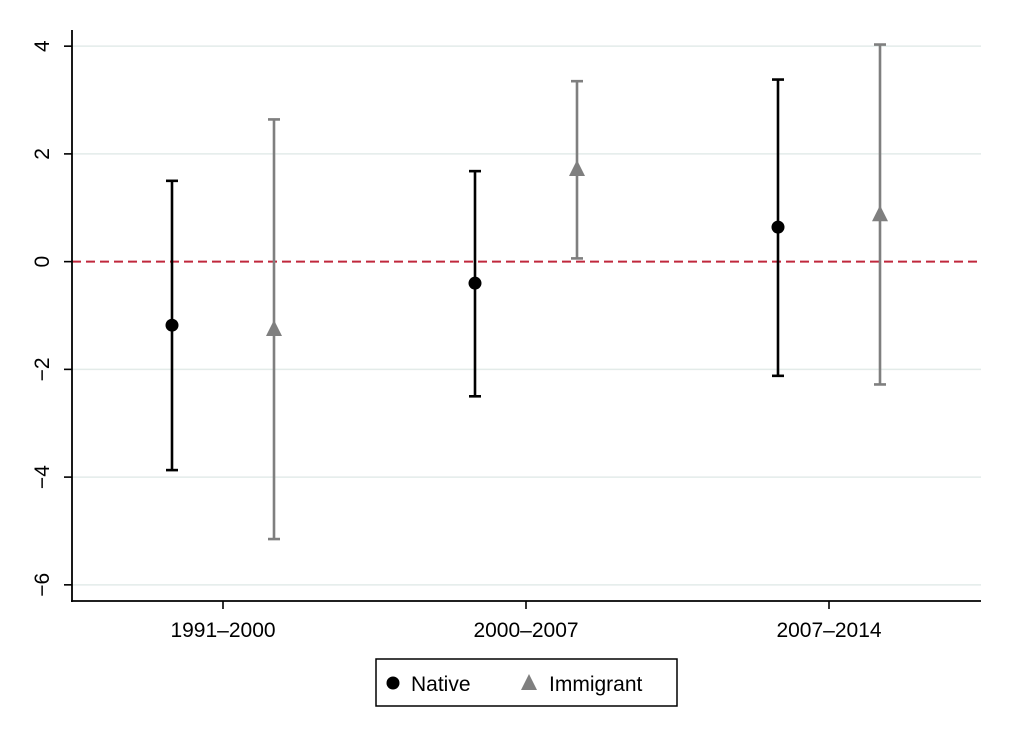 The width and height of the screenshot is (1024, 733). Describe the element at coordinates (393, 683) in the screenshot. I see `legend-native-marker` at that location.